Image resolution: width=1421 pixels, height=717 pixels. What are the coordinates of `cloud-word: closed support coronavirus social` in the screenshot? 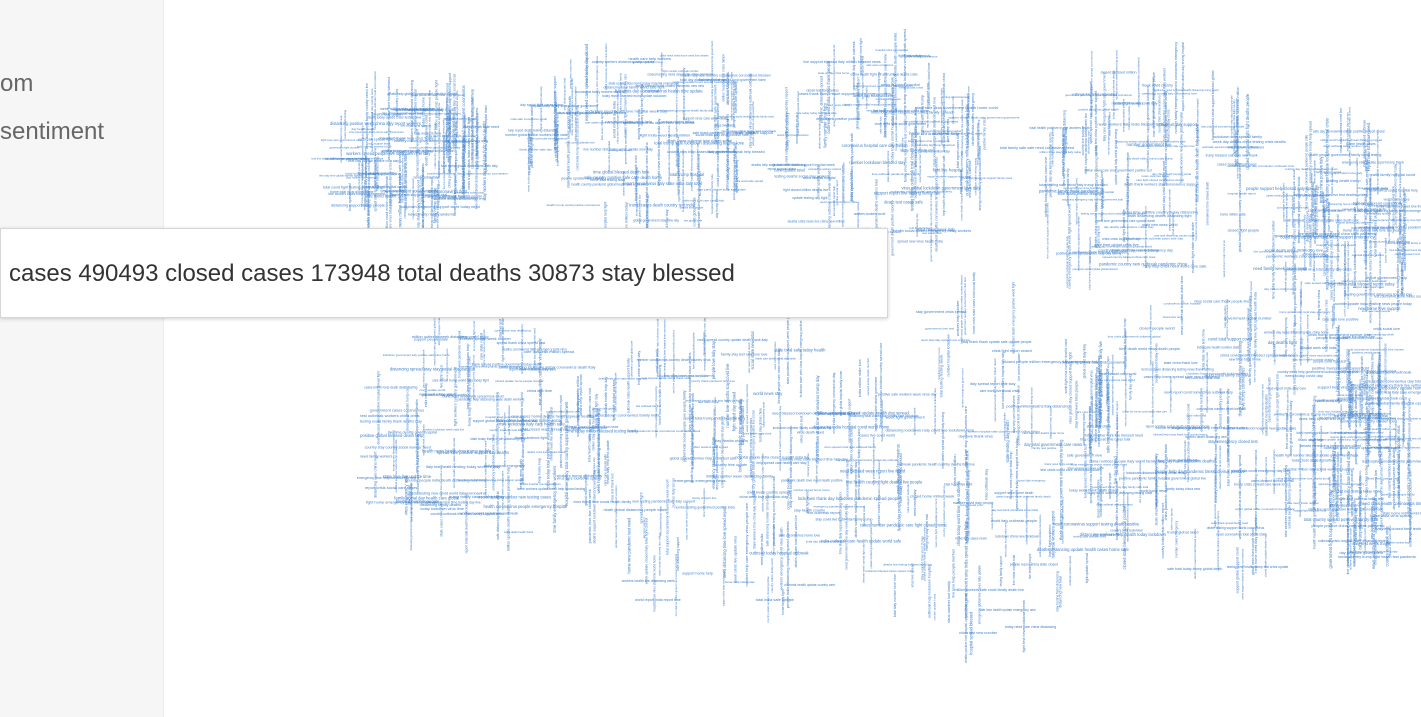 It's located at (1369, 207).